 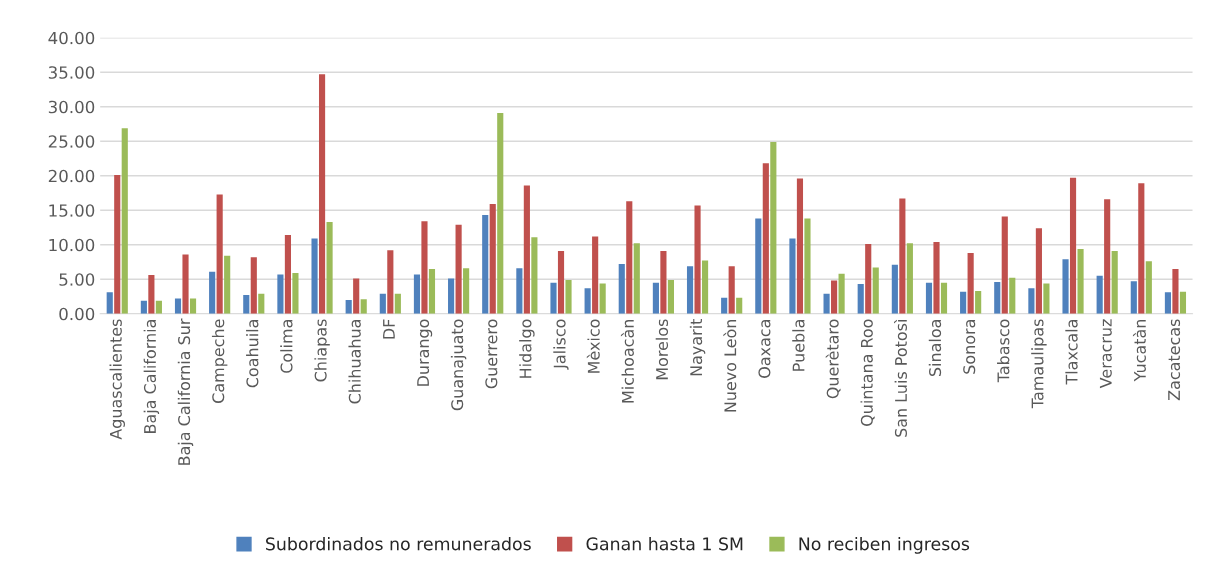 I want to click on x-tick-label: Hidalgo, so click(x=527, y=348).